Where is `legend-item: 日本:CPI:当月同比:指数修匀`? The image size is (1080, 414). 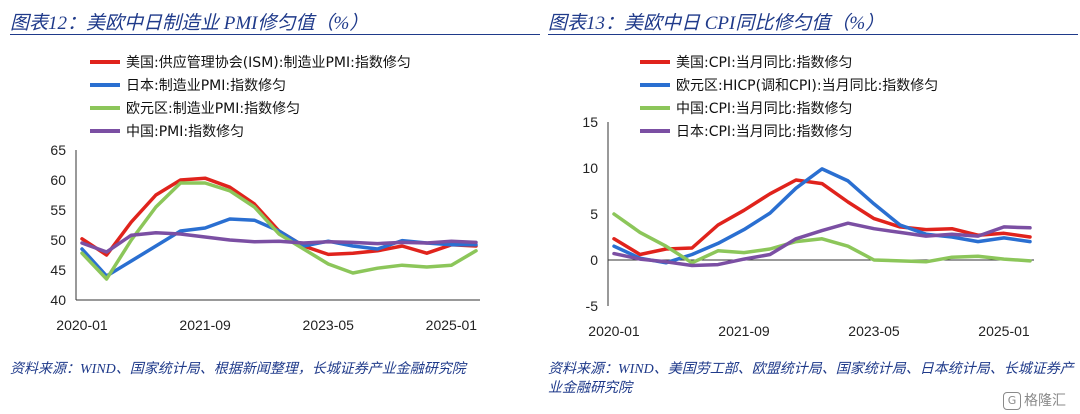 legend-item: 日本:CPI:当月同比:指数修匀 is located at coordinates (746, 132).